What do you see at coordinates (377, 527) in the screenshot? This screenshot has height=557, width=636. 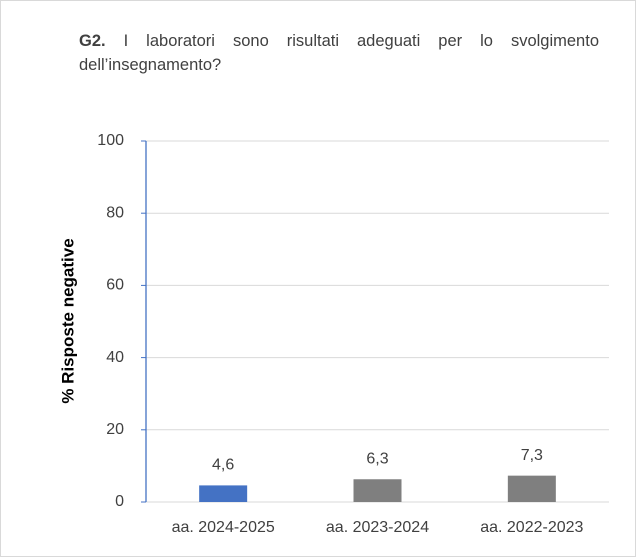 I see `x-tick-label: aa. 2023-2024` at bounding box center [377, 527].